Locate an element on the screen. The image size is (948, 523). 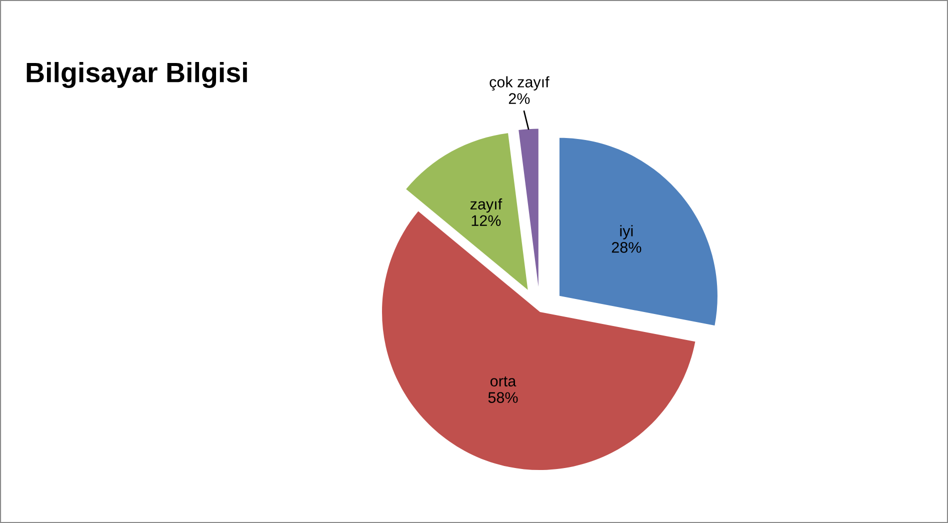
data-label: 28% is located at coordinates (627, 247).